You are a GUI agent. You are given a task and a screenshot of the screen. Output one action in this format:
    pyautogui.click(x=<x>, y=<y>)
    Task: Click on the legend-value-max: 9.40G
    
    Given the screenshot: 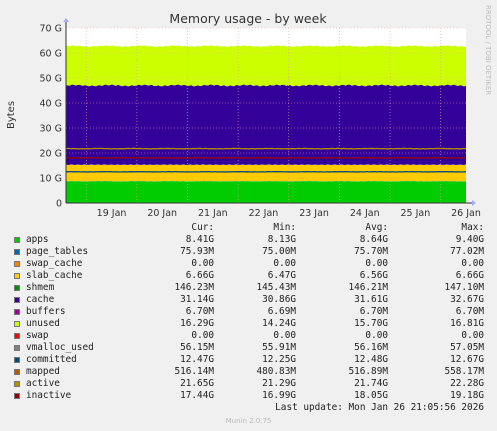 What is the action you would take?
    pyautogui.click(x=469, y=239)
    